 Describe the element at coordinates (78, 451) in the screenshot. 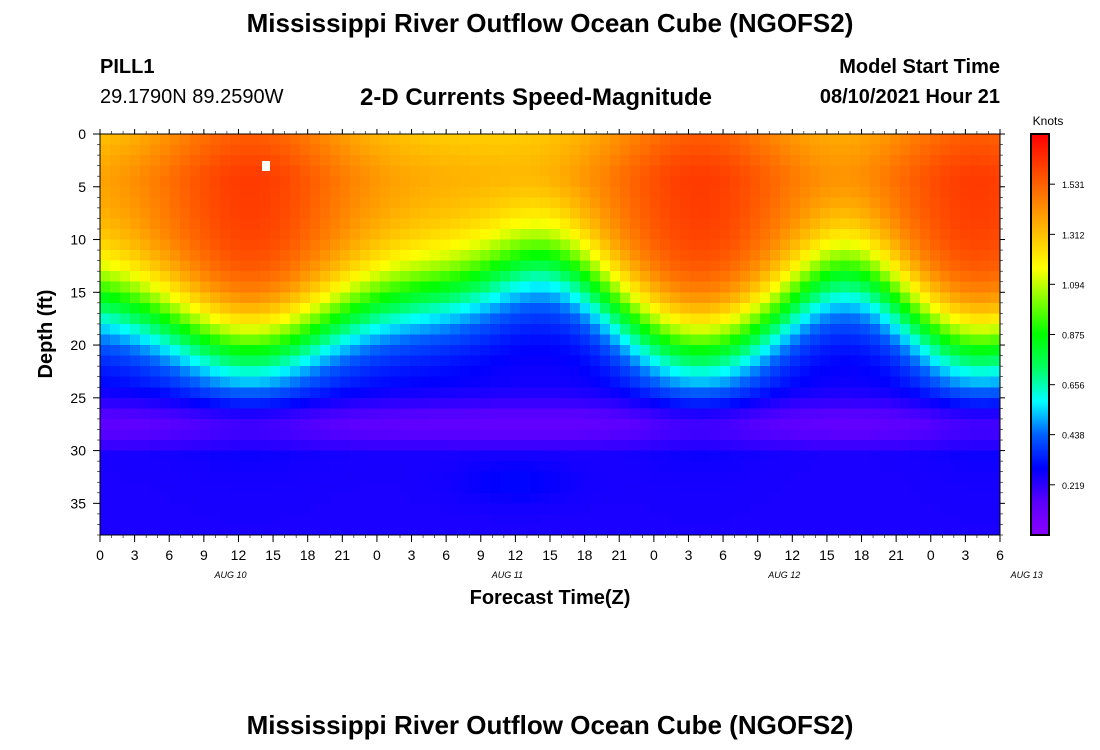

I see `y-tick-label: 30` at that location.